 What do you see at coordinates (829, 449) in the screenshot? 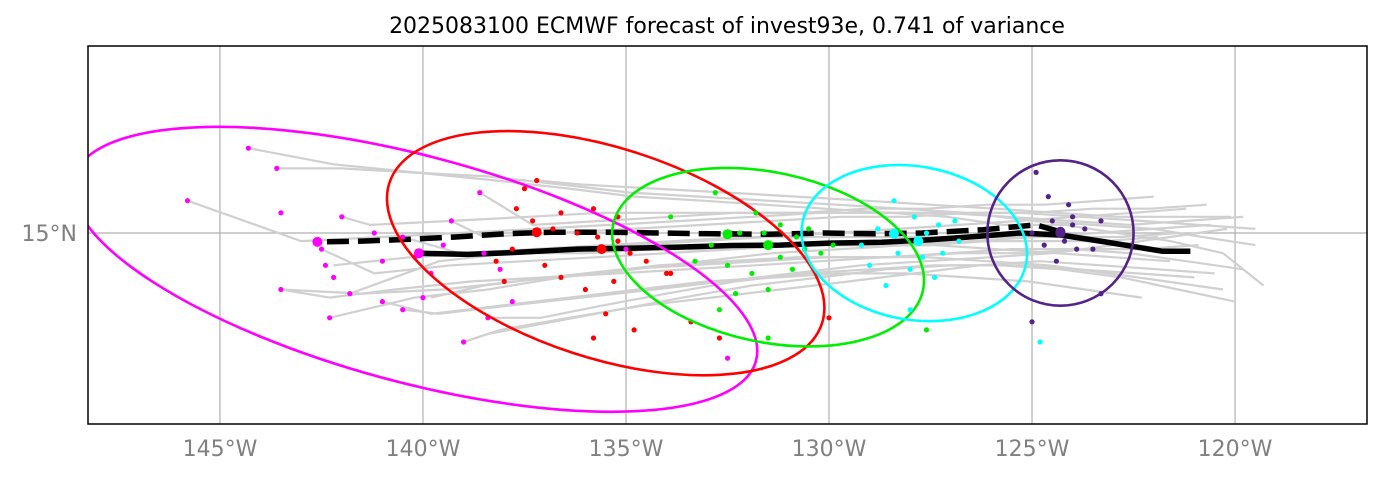
I see `x-tick-label: 130°W` at bounding box center [829, 449].